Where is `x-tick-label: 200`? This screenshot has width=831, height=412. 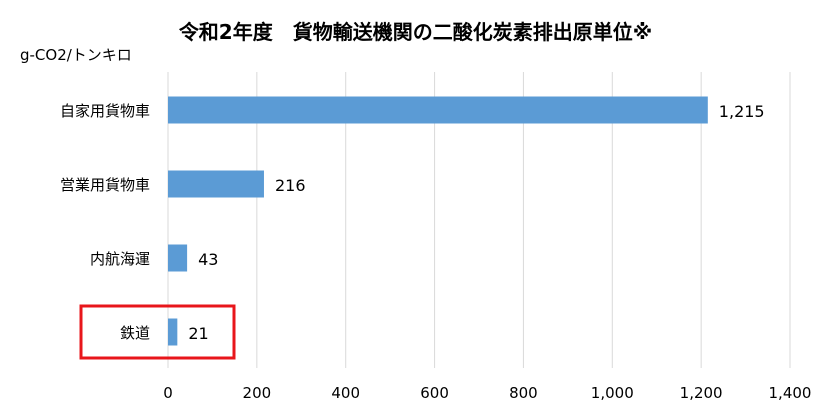
x-tick-label: 200 is located at coordinates (257, 393).